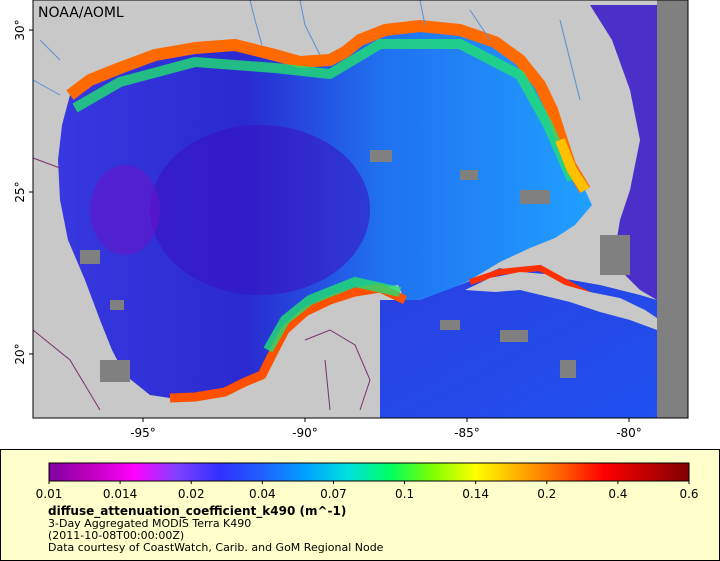 The width and height of the screenshot is (720, 561). I want to click on latitude-label: 25°, so click(20, 191).